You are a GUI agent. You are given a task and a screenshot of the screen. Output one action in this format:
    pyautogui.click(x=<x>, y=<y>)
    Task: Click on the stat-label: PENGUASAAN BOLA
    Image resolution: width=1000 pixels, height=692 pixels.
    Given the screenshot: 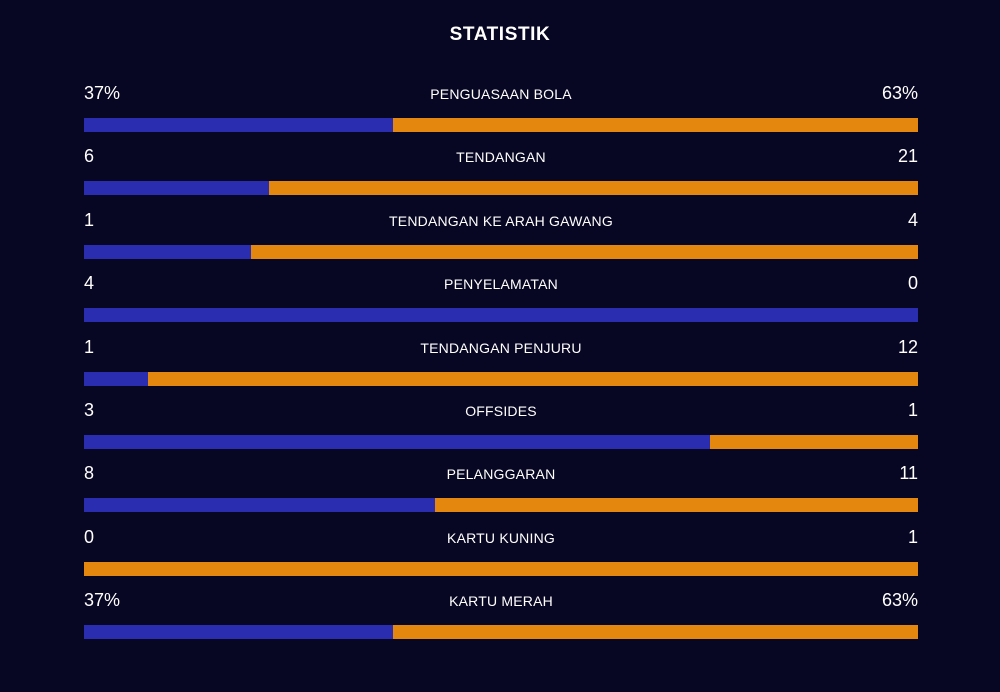 What is the action you would take?
    pyautogui.click(x=501, y=94)
    